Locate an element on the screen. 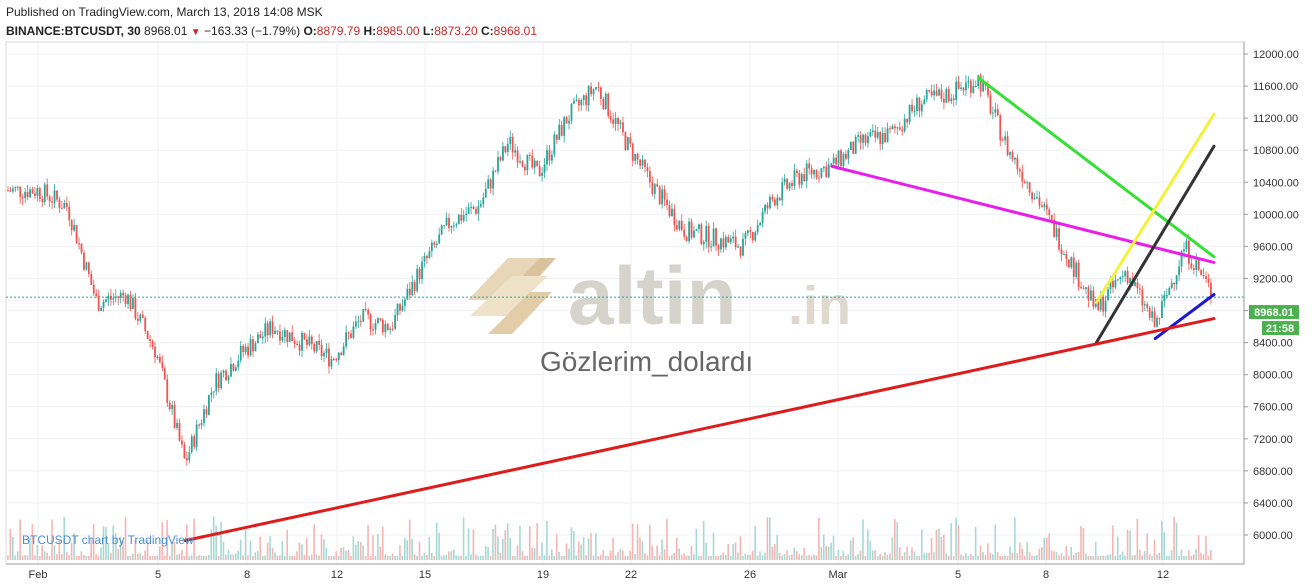 The image size is (1312, 588). trendline-black is located at coordinates (1155, 244).